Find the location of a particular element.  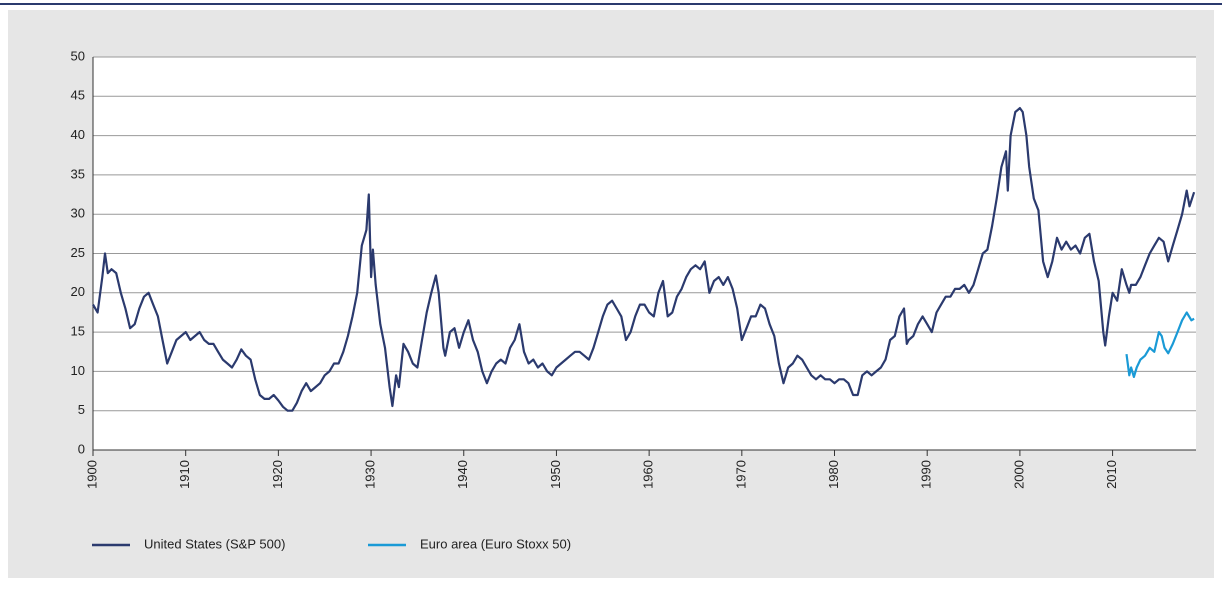

x-tick-label: 1900 is located at coordinates (91, 474).